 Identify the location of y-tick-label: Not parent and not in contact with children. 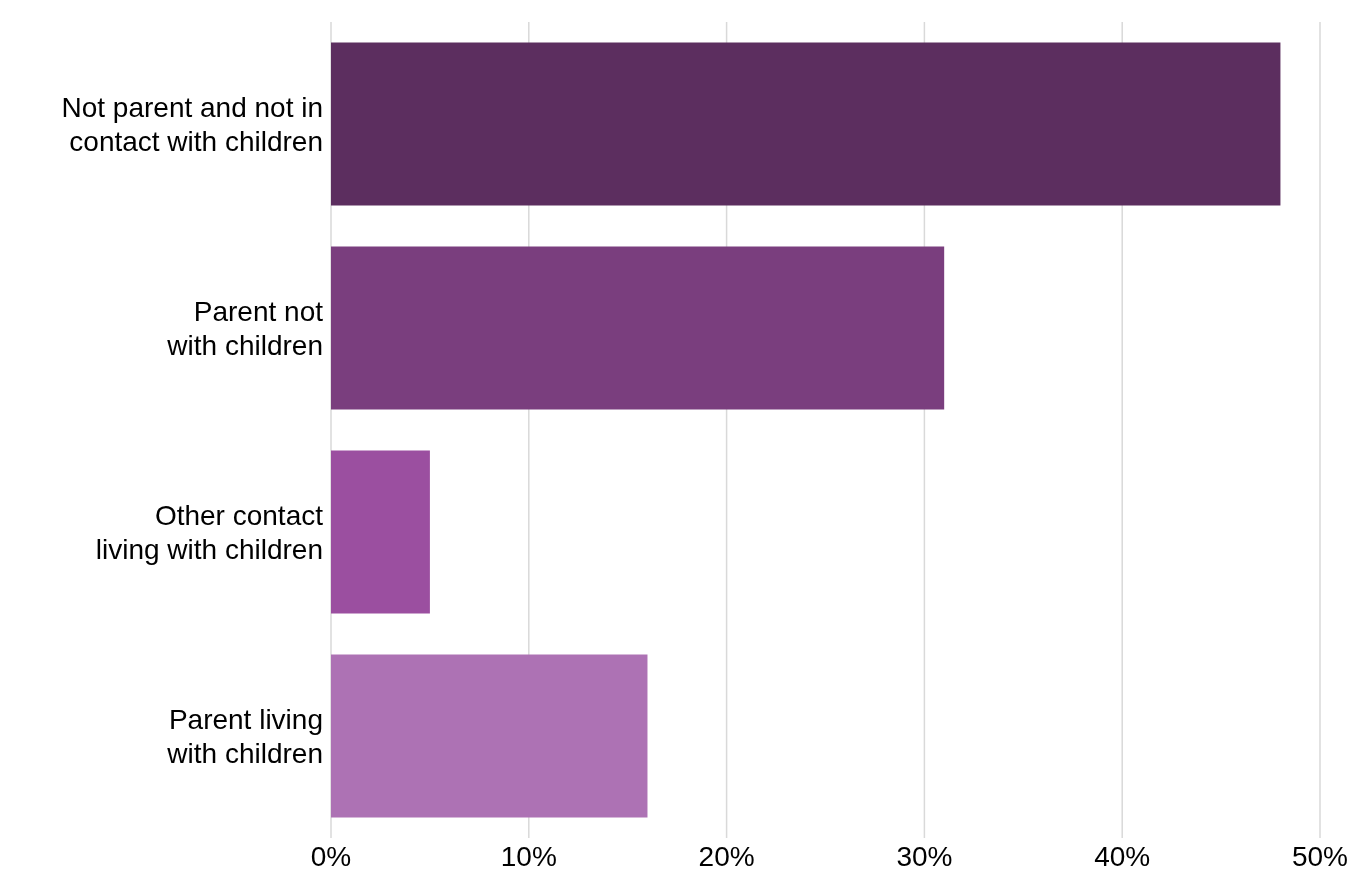
(192, 124).